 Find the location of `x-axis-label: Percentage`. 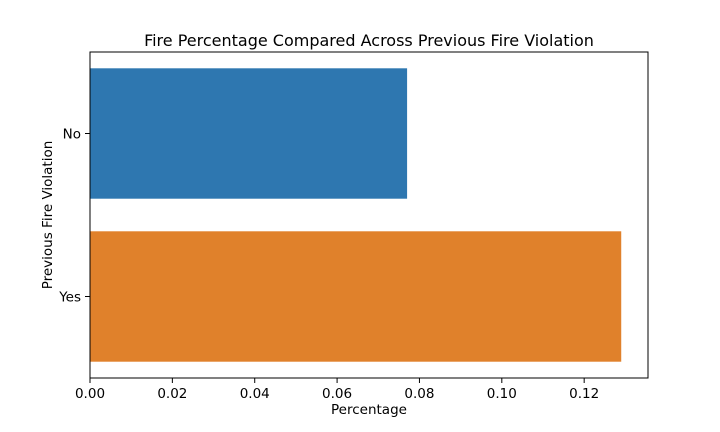

x-axis-label: Percentage is located at coordinates (369, 410).